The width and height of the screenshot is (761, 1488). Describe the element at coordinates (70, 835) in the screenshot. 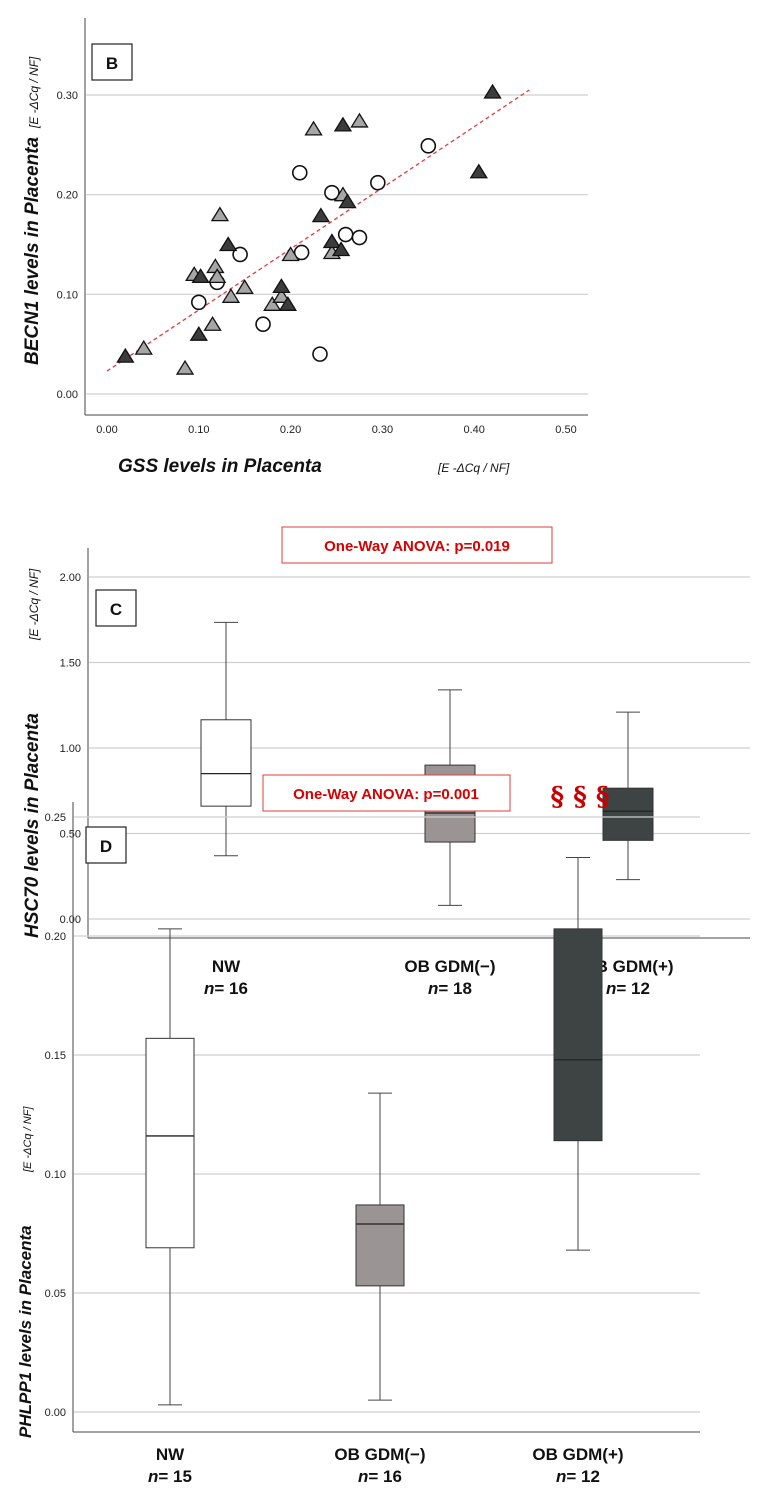

I see `panel-c-y-tick-label: 0.50` at that location.